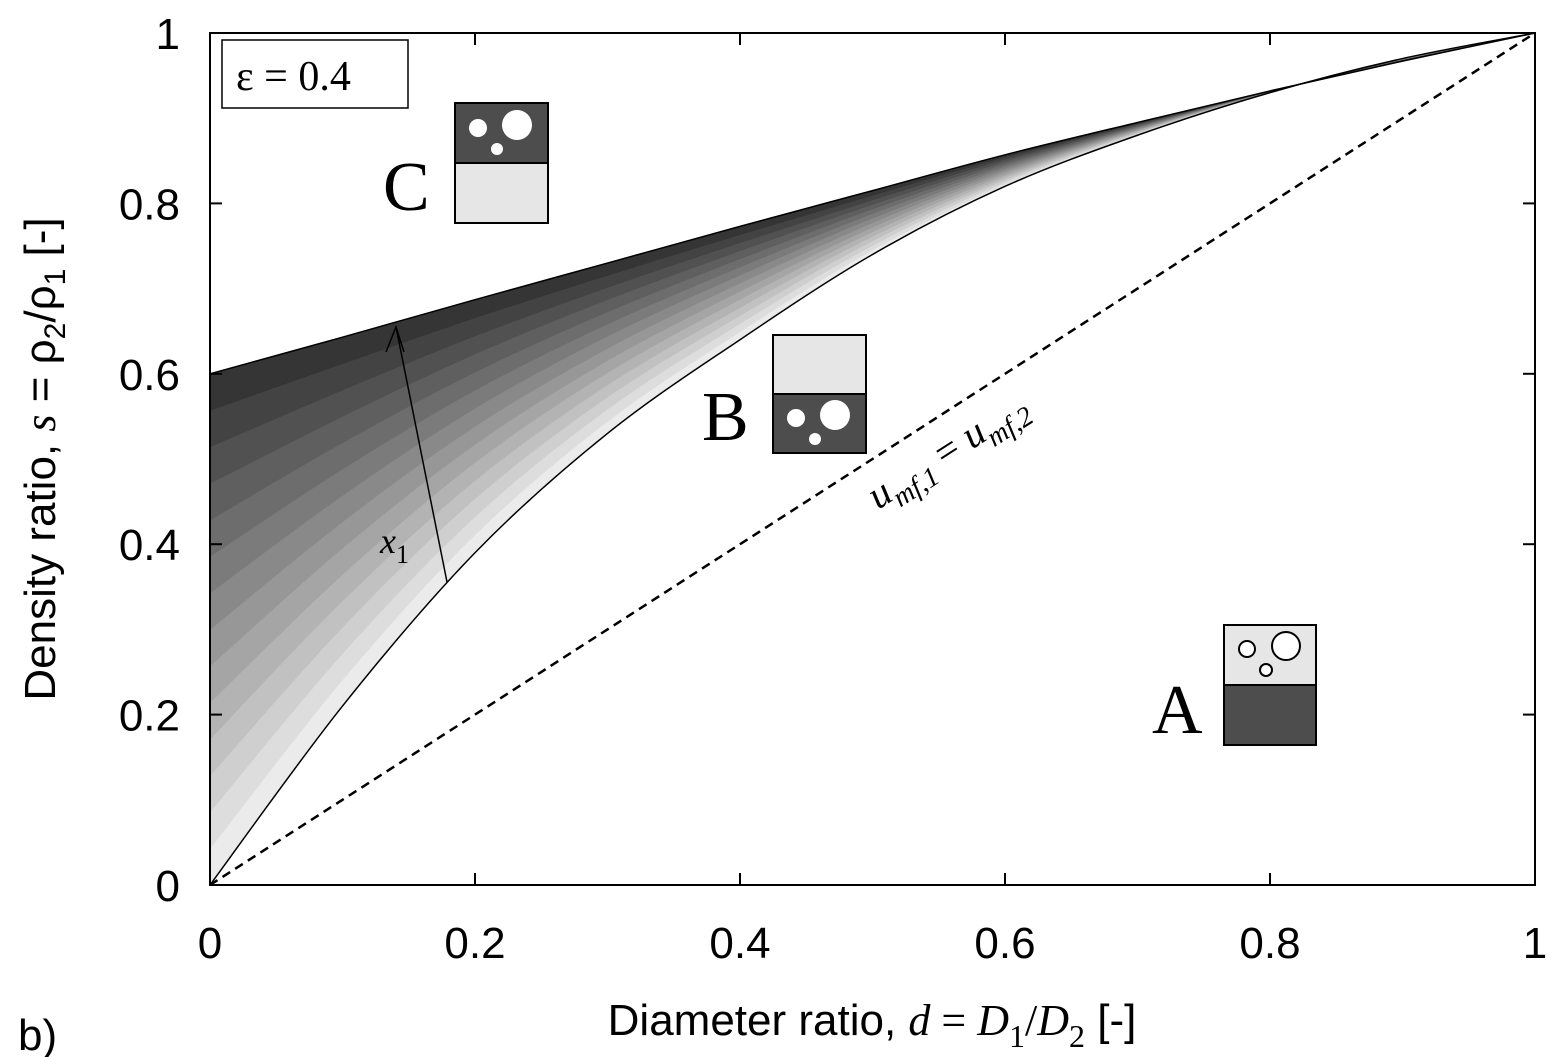  Describe the element at coordinates (40, 303) in the screenshot. I see `label-part: /ρ` at that location.